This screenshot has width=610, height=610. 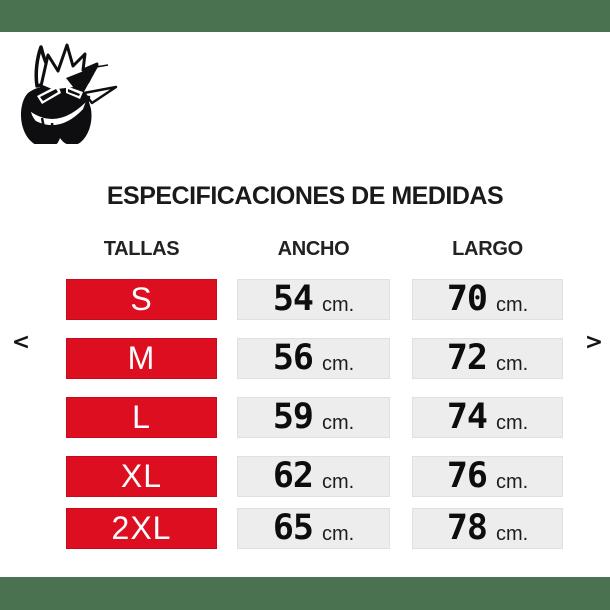 What do you see at coordinates (141, 528) in the screenshot?
I see `size-badge: 2XL` at bounding box center [141, 528].